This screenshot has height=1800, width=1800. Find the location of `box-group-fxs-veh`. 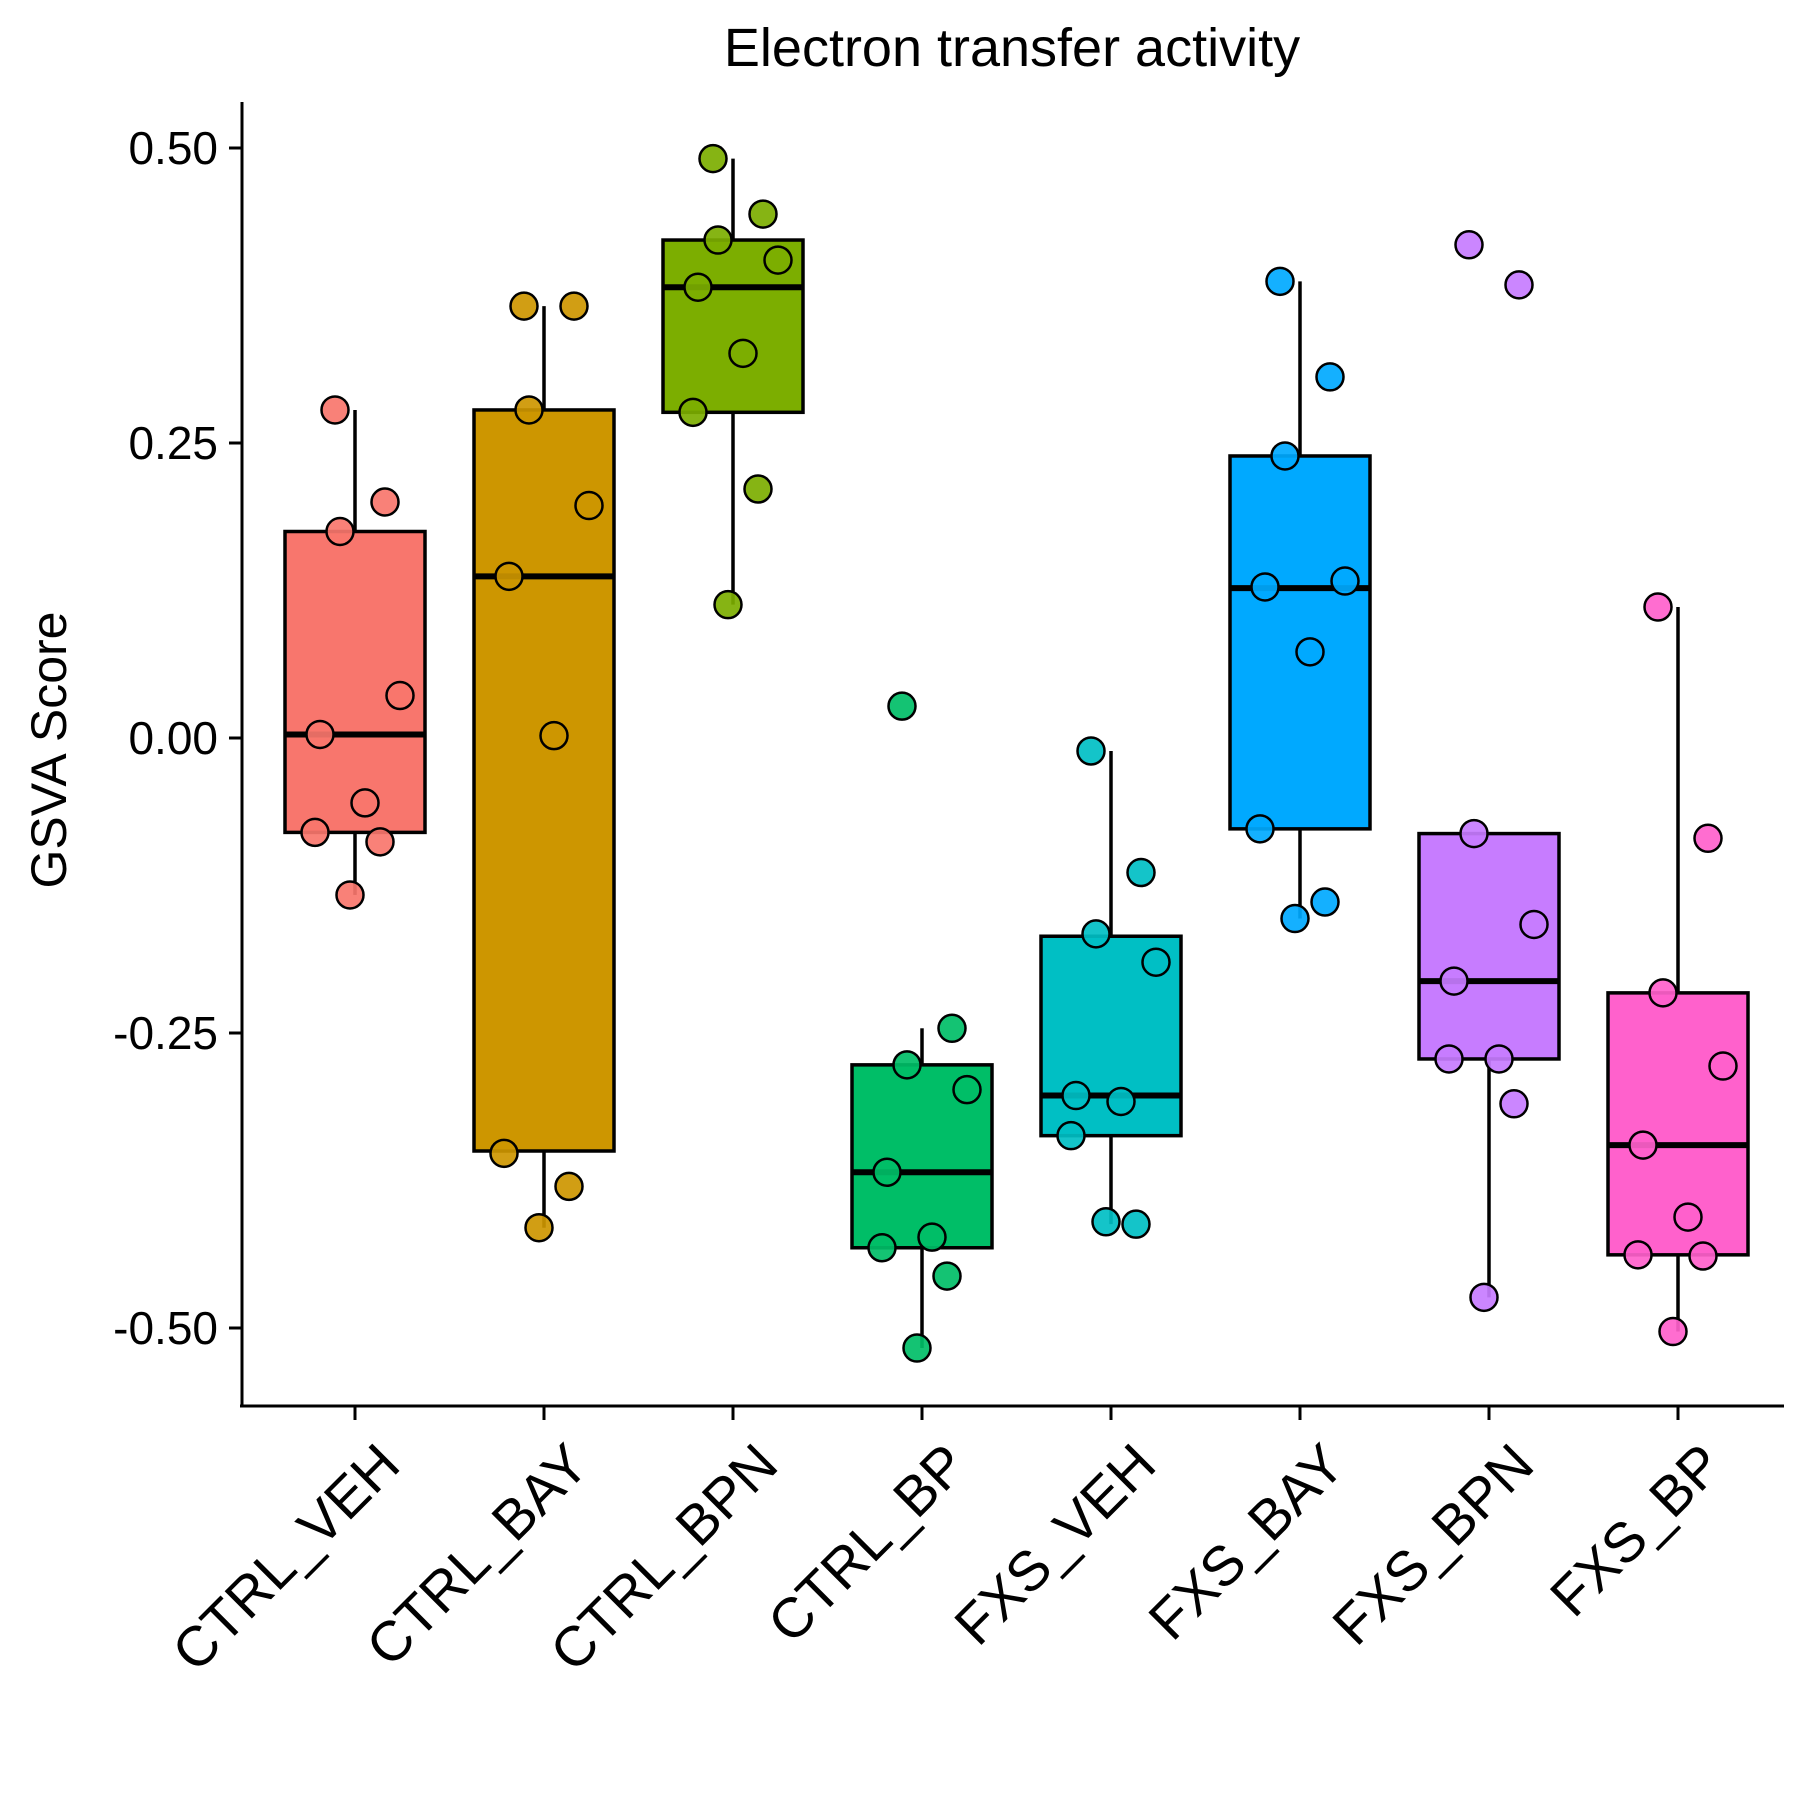

box-group-fxs-veh is located at coordinates (1111, 987).